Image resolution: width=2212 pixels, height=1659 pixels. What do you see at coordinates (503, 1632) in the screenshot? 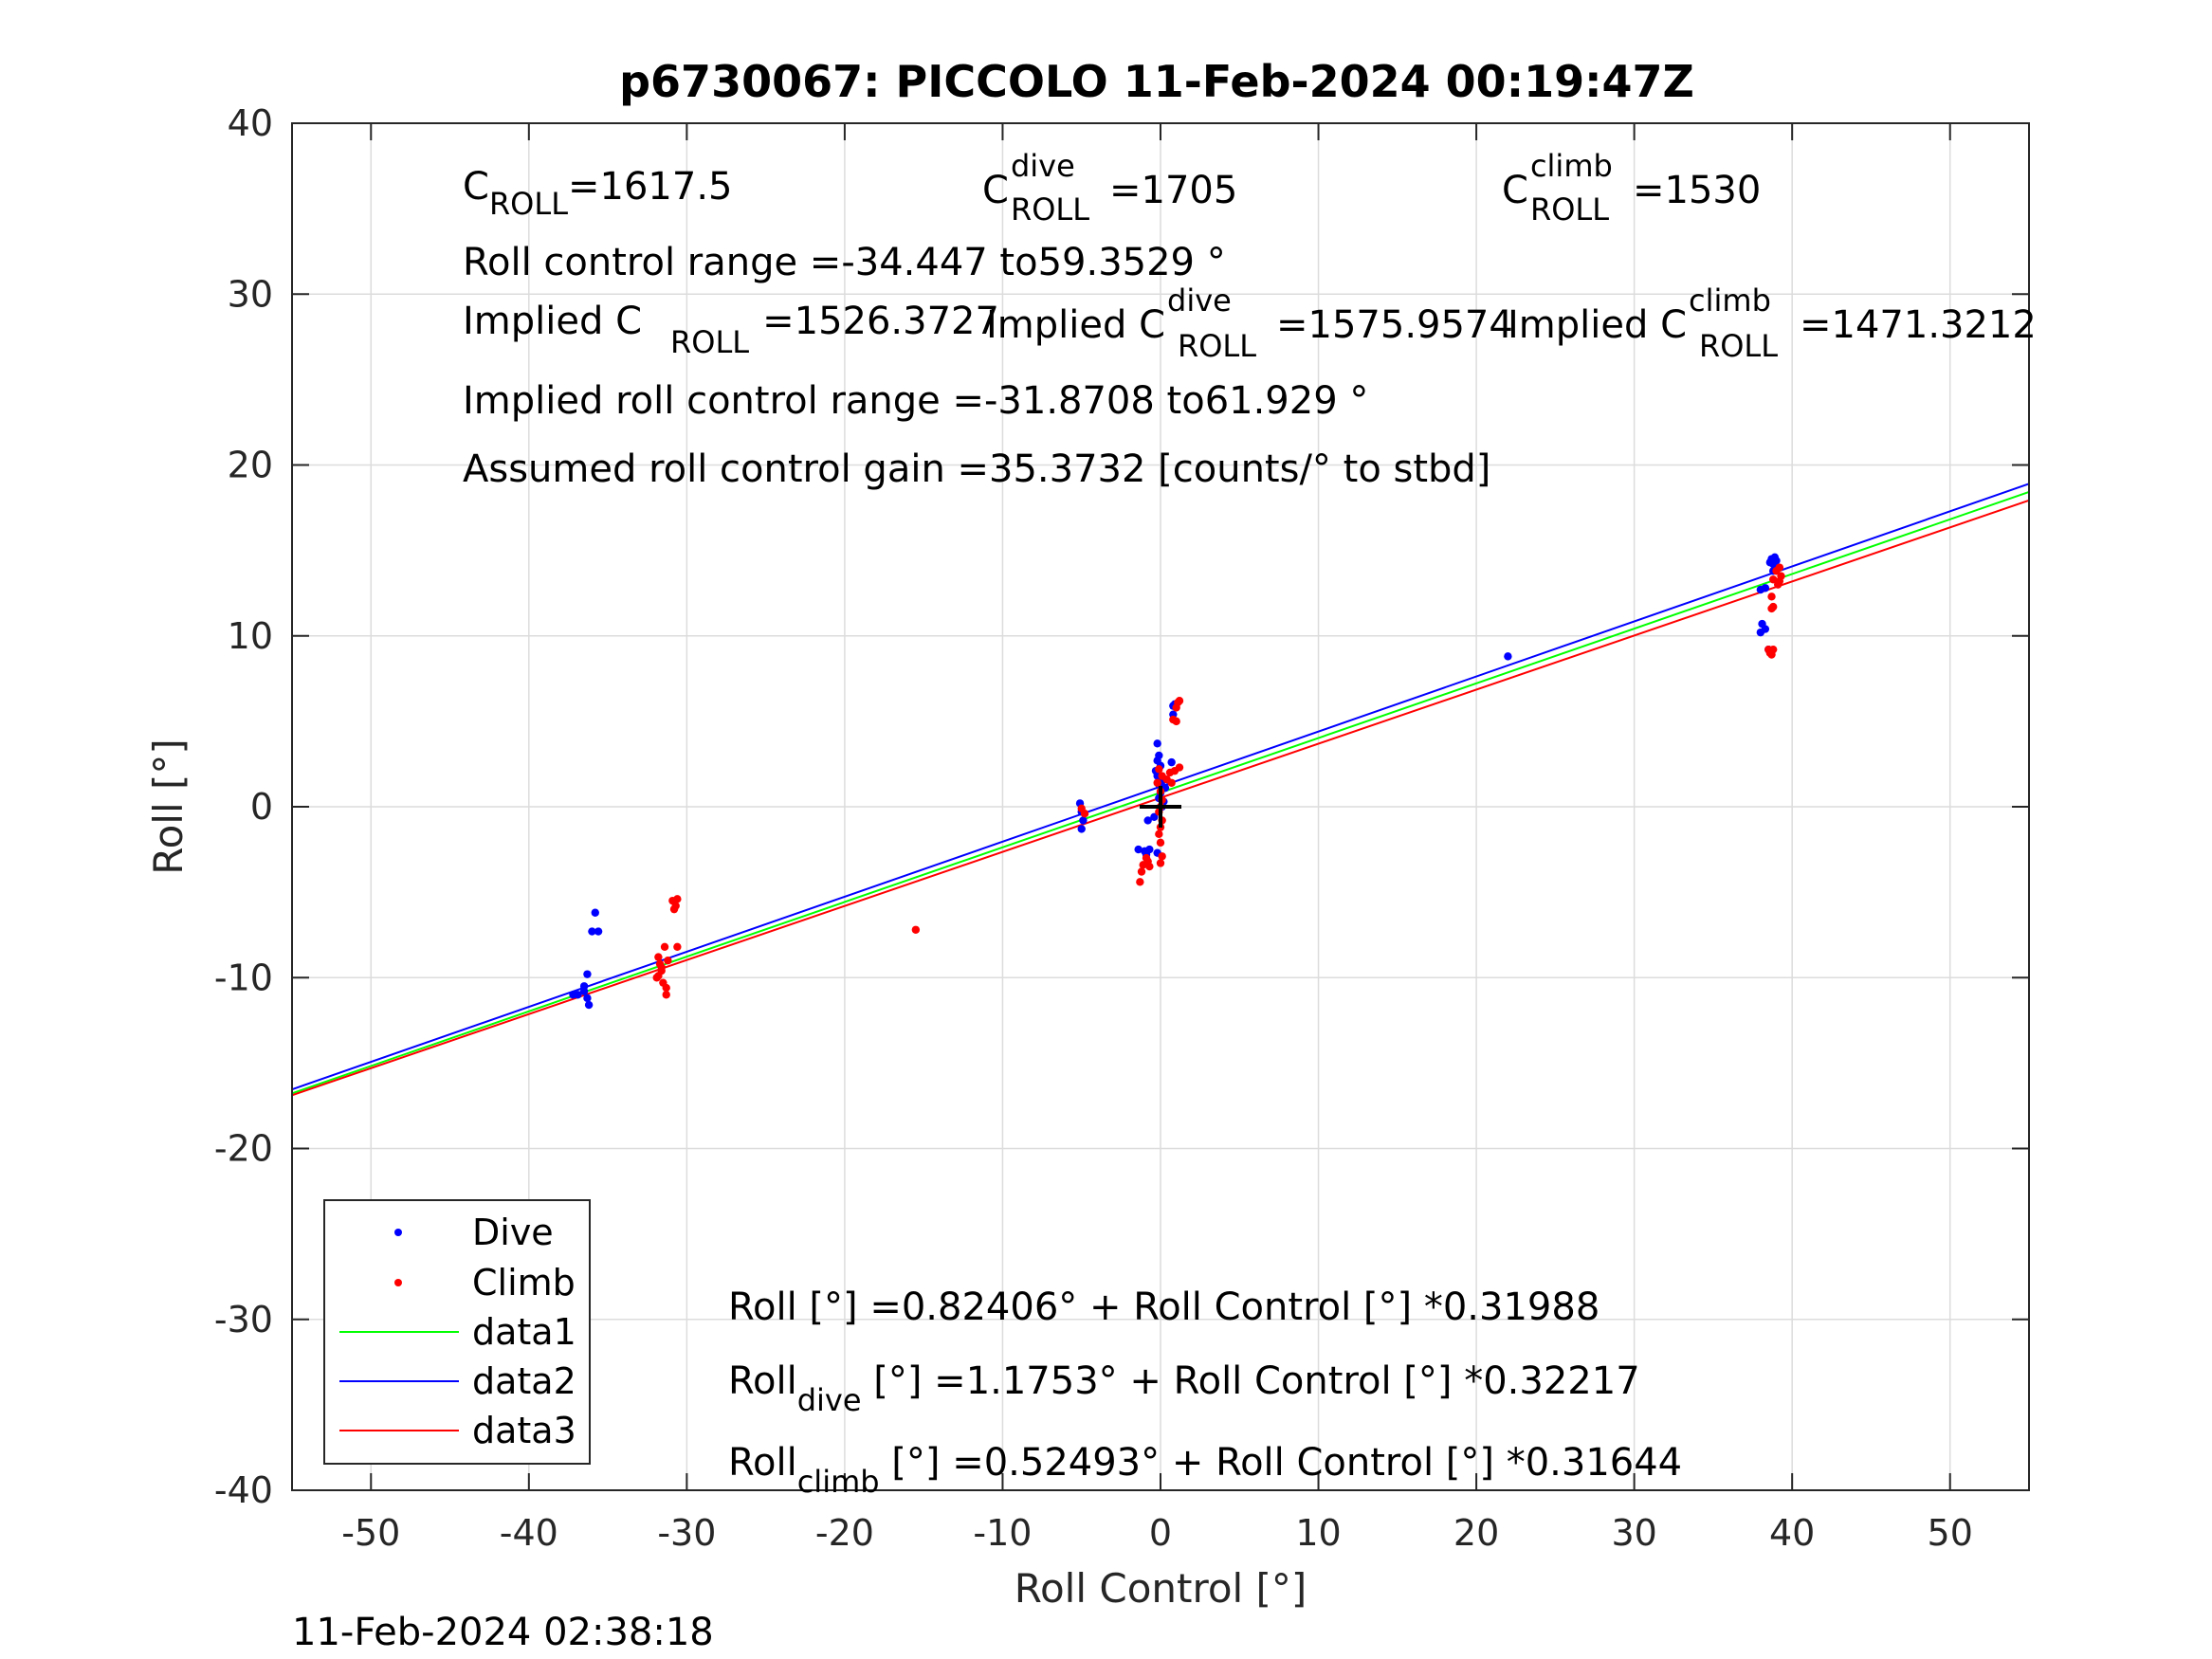
I see `timestamp: 11-Feb-2024 02:38:18` at bounding box center [503, 1632].